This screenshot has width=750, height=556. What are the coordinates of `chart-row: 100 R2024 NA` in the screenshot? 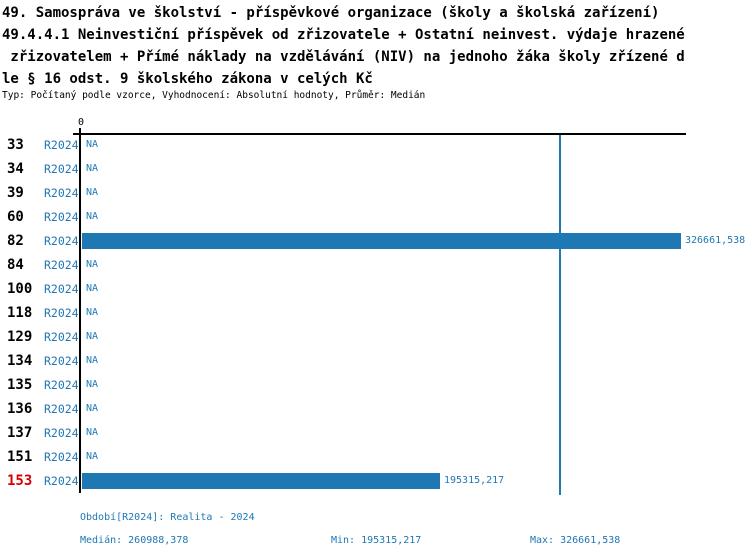 It's located at (375, 289).